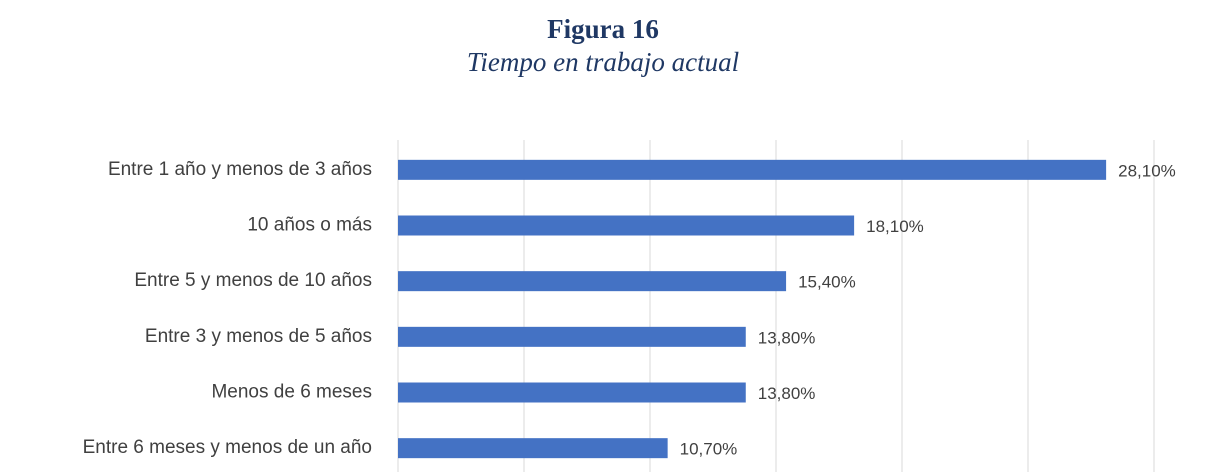 This screenshot has width=1206, height=472. What do you see at coordinates (291, 392) in the screenshot?
I see `category-label: Menos de 6 meses` at bounding box center [291, 392].